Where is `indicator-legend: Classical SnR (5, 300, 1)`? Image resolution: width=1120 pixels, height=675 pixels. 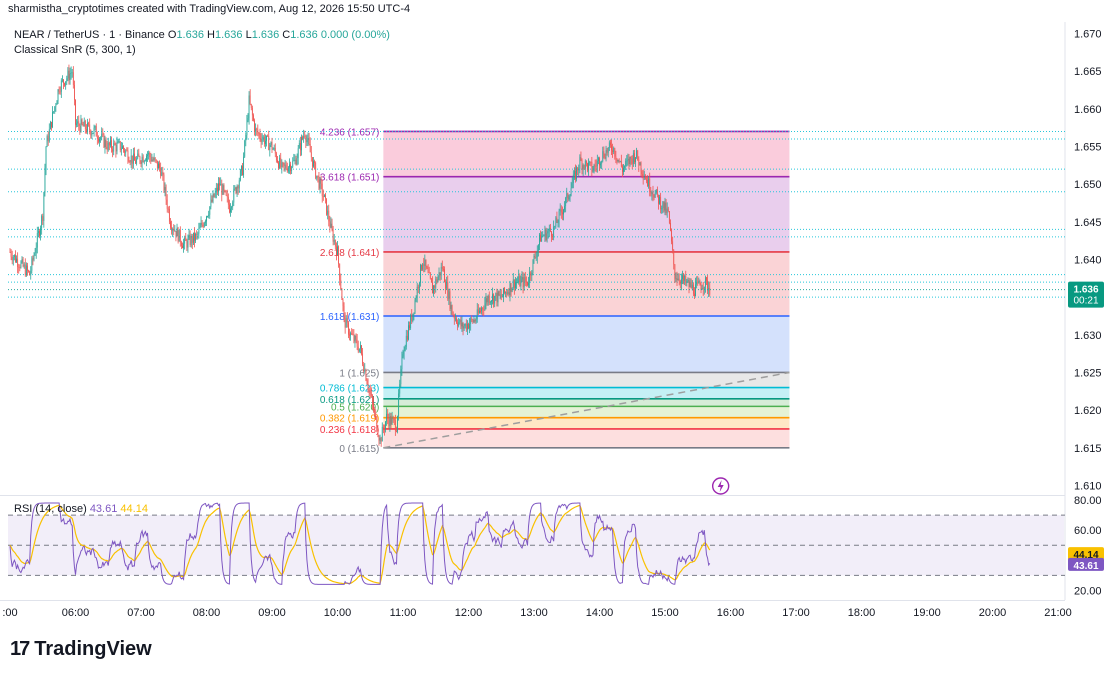
indicator-legend: Classical SnR (5, 300, 1) is located at coordinates (75, 50).